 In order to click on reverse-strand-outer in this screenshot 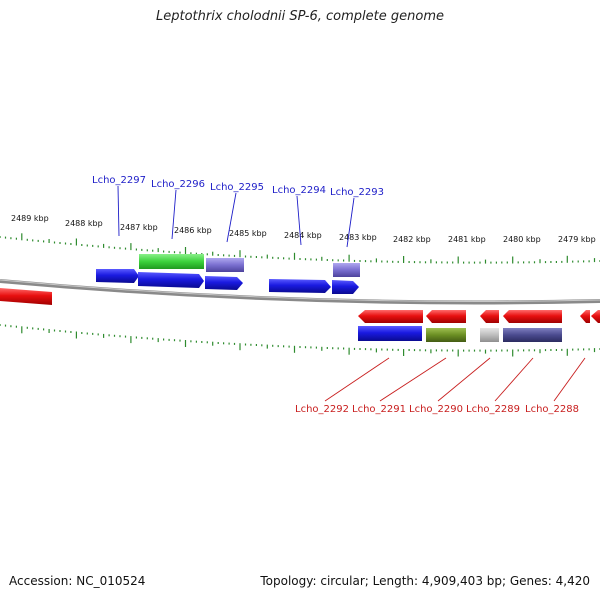, I will do `click(460, 334)`.